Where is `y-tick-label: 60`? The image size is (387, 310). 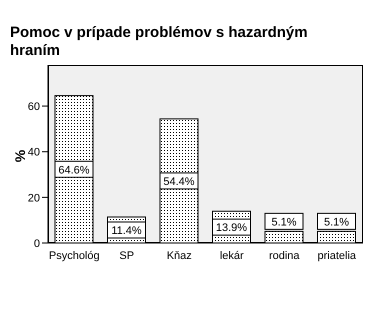 y-tick-label: 60 is located at coordinates (34, 106).